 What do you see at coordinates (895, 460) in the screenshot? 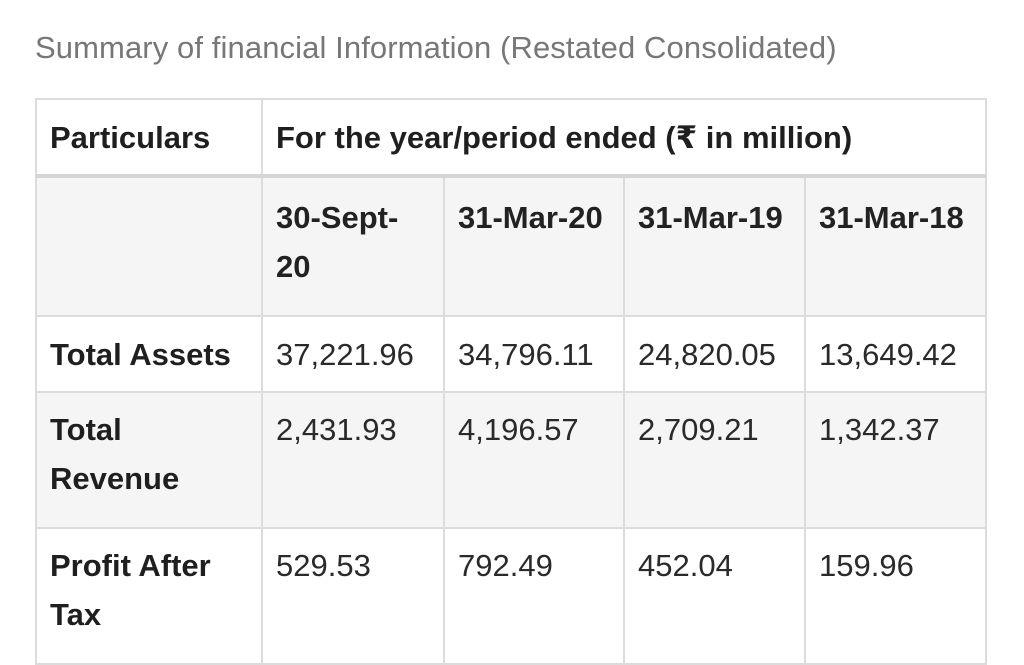
I see `value-cell: 1,342.37` at bounding box center [895, 460].